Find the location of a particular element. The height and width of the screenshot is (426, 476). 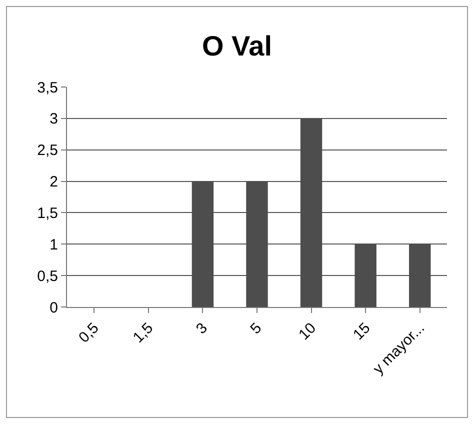

x-tick-label: 5 is located at coordinates (256, 329).